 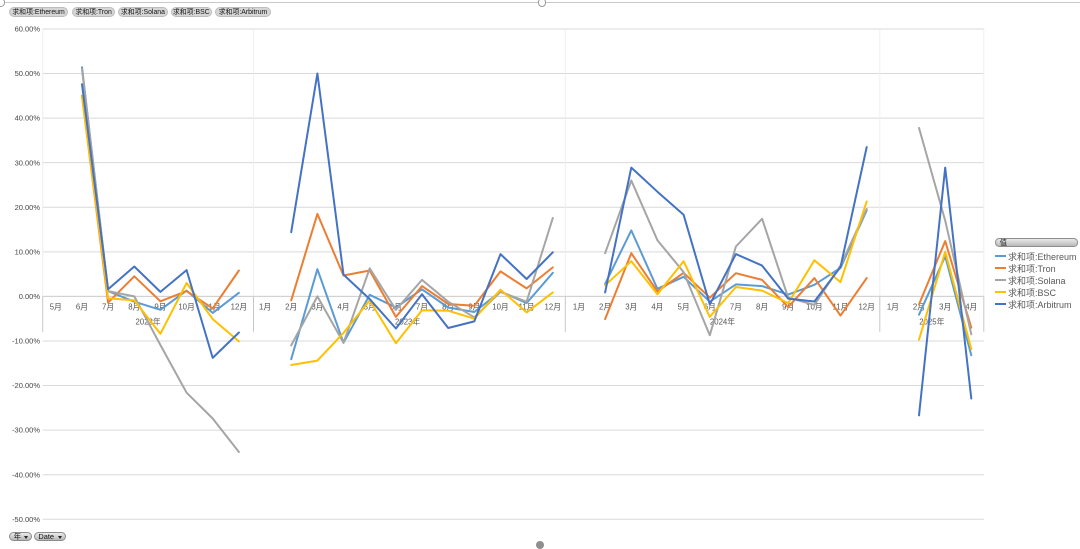 I want to click on svg-text: 0.00%, so click(x=30, y=296).